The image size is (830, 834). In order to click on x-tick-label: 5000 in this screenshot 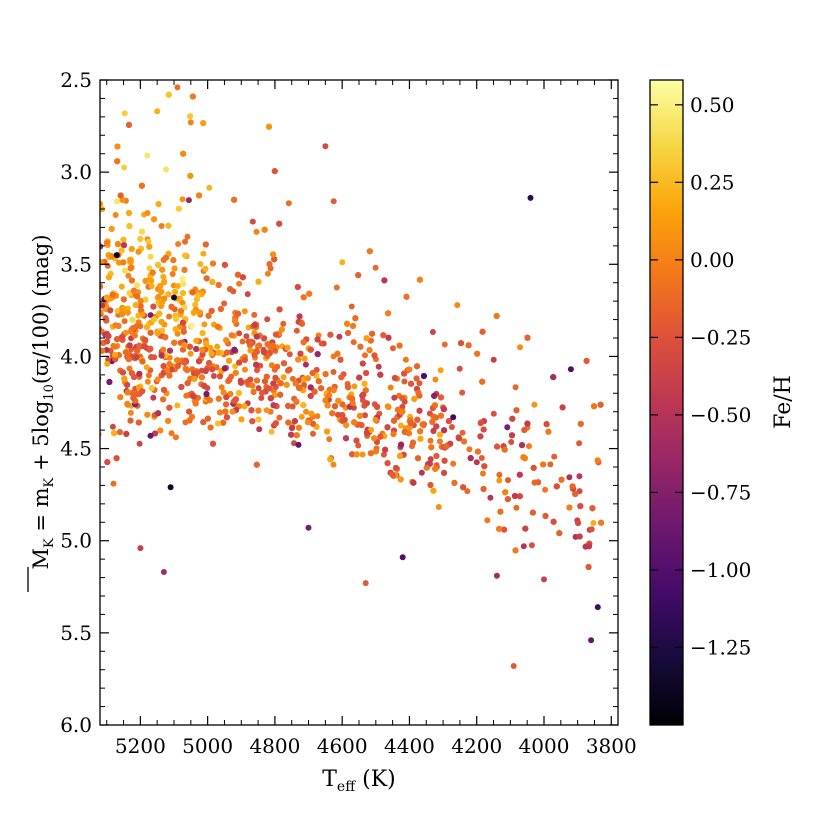, I will do `click(207, 746)`.